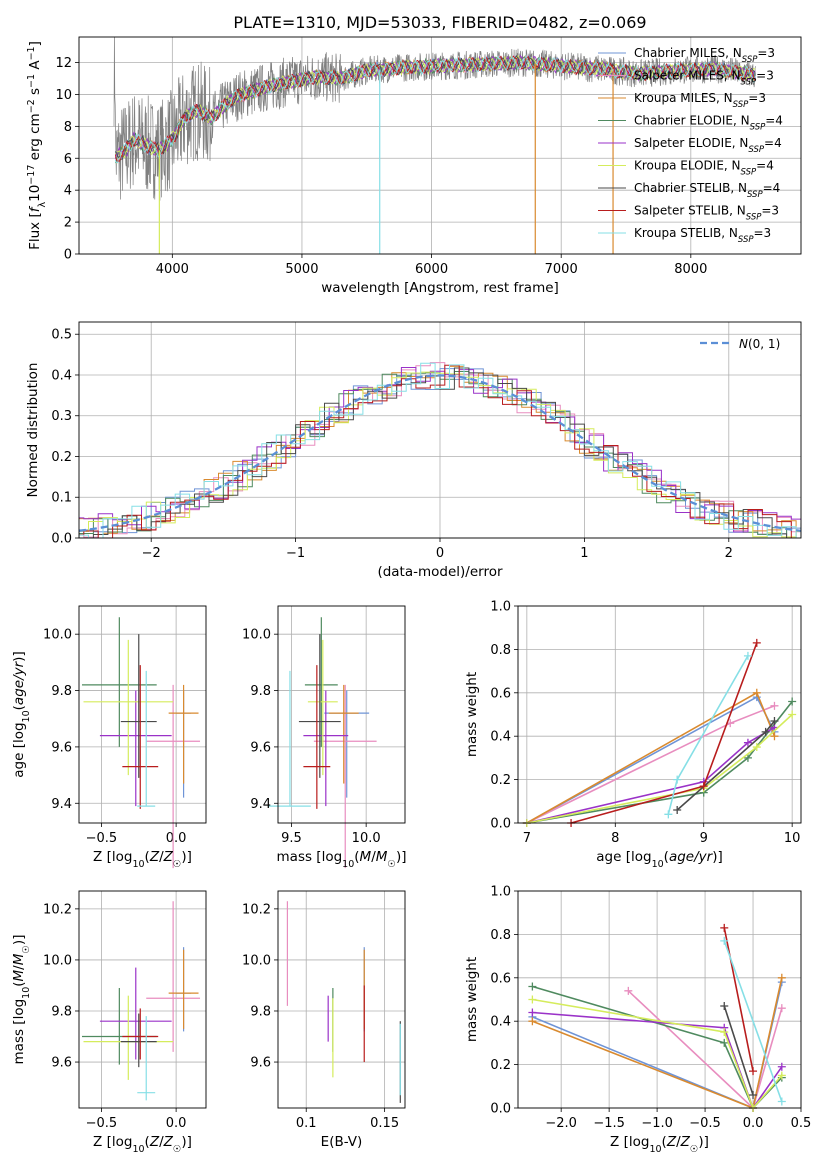 The width and height of the screenshot is (819, 1170). Describe the element at coordinates (61, 375) in the screenshot. I see `y-tick-label: 0.4` at that location.